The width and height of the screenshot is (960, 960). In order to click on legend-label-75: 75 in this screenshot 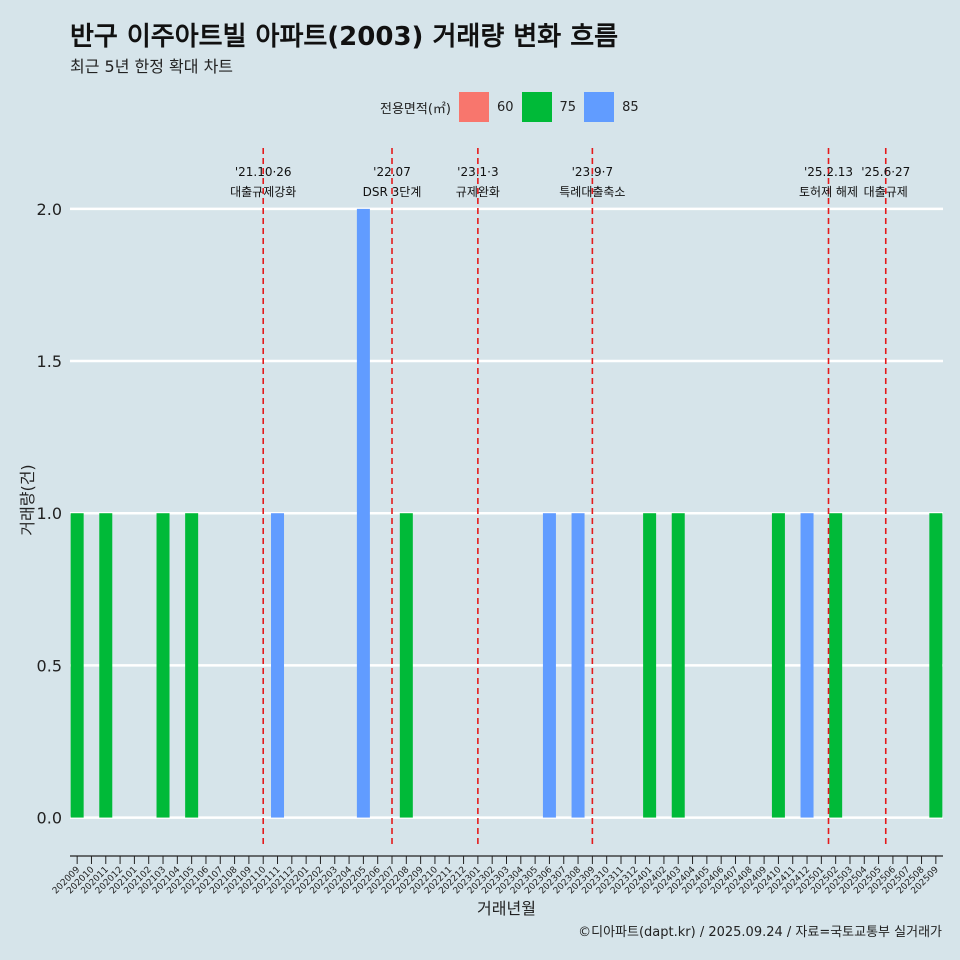, I will do `click(568, 107)`.